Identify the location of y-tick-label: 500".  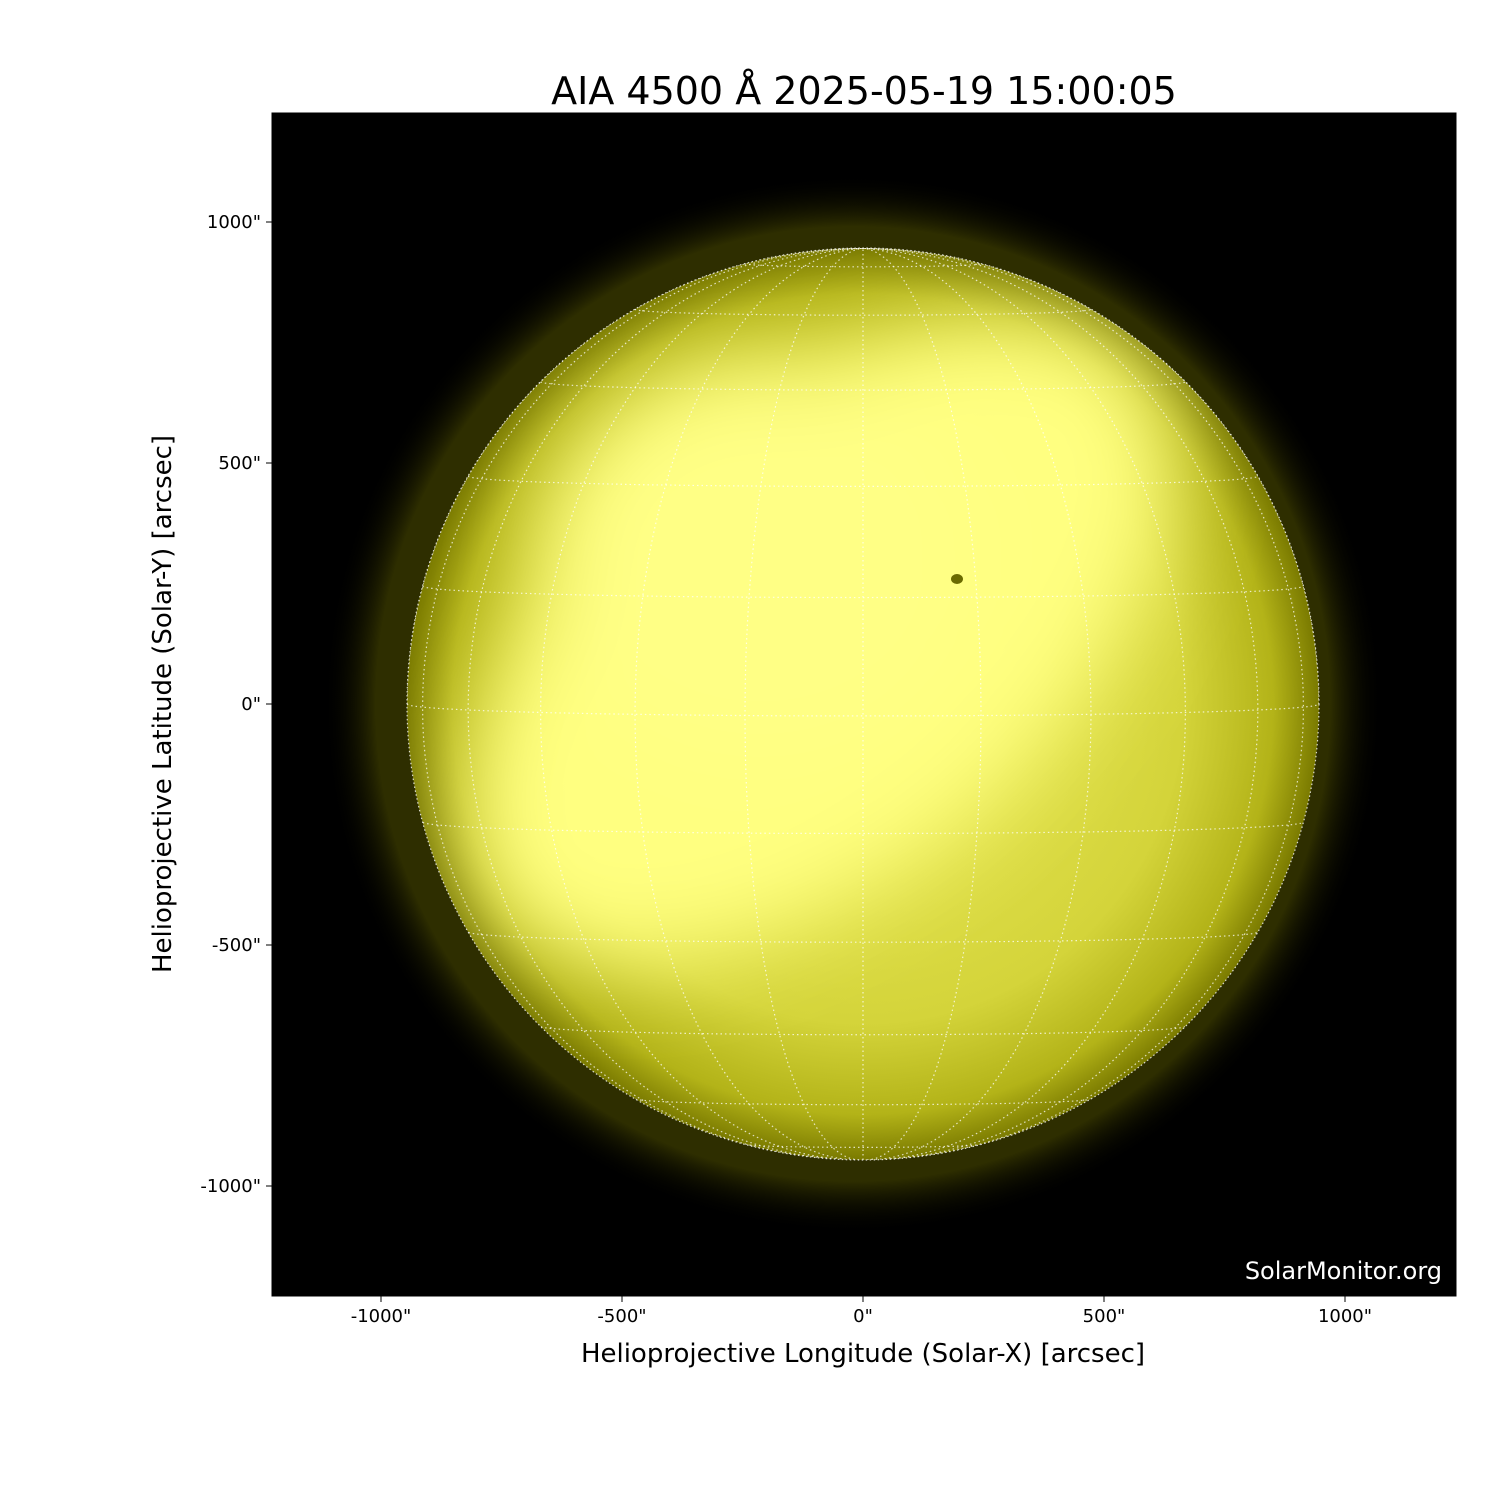
(239, 463).